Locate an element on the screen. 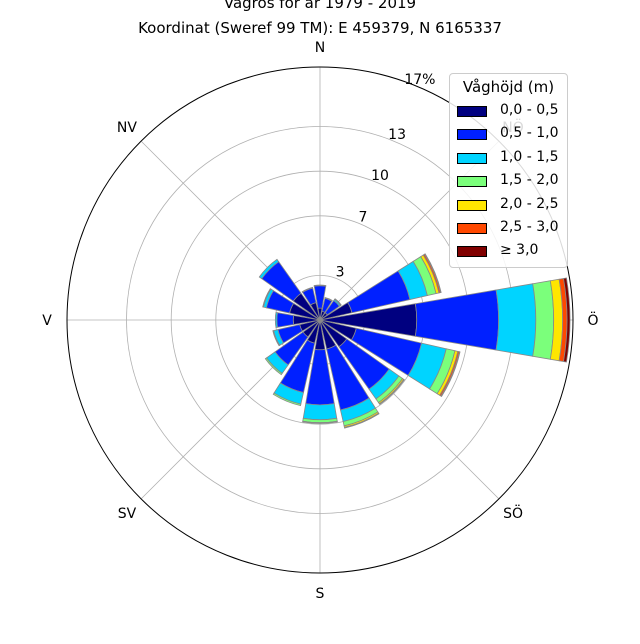 The height and width of the screenshot is (644, 640). legend-title: Våghöjd (m) is located at coordinates (508, 87).